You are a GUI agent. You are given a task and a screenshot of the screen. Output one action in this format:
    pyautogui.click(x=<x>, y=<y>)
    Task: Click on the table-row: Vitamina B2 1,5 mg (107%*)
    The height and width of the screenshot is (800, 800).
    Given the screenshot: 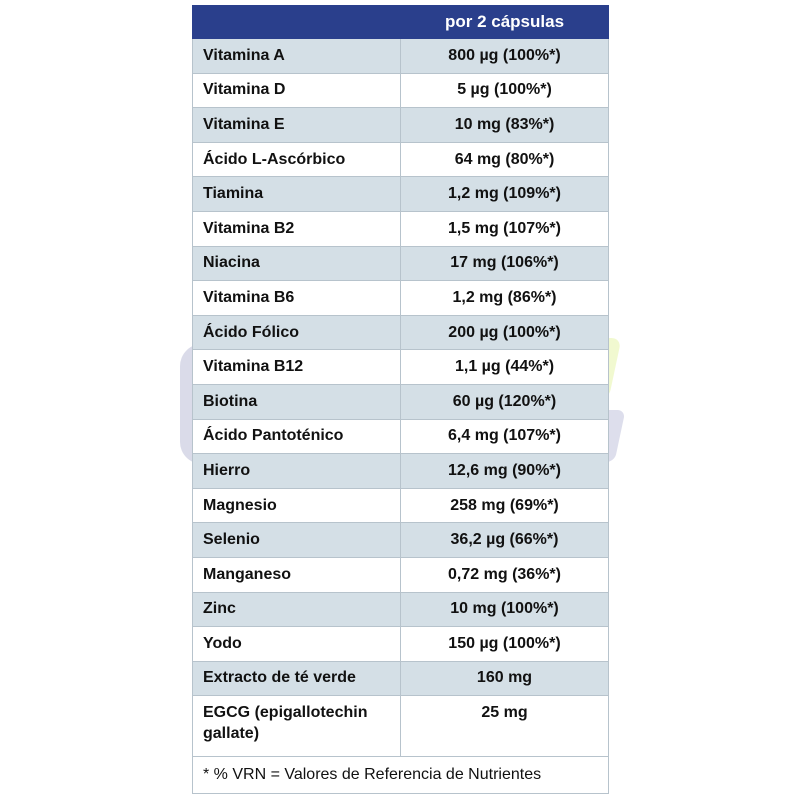 What is the action you would take?
    pyautogui.click(x=400, y=228)
    